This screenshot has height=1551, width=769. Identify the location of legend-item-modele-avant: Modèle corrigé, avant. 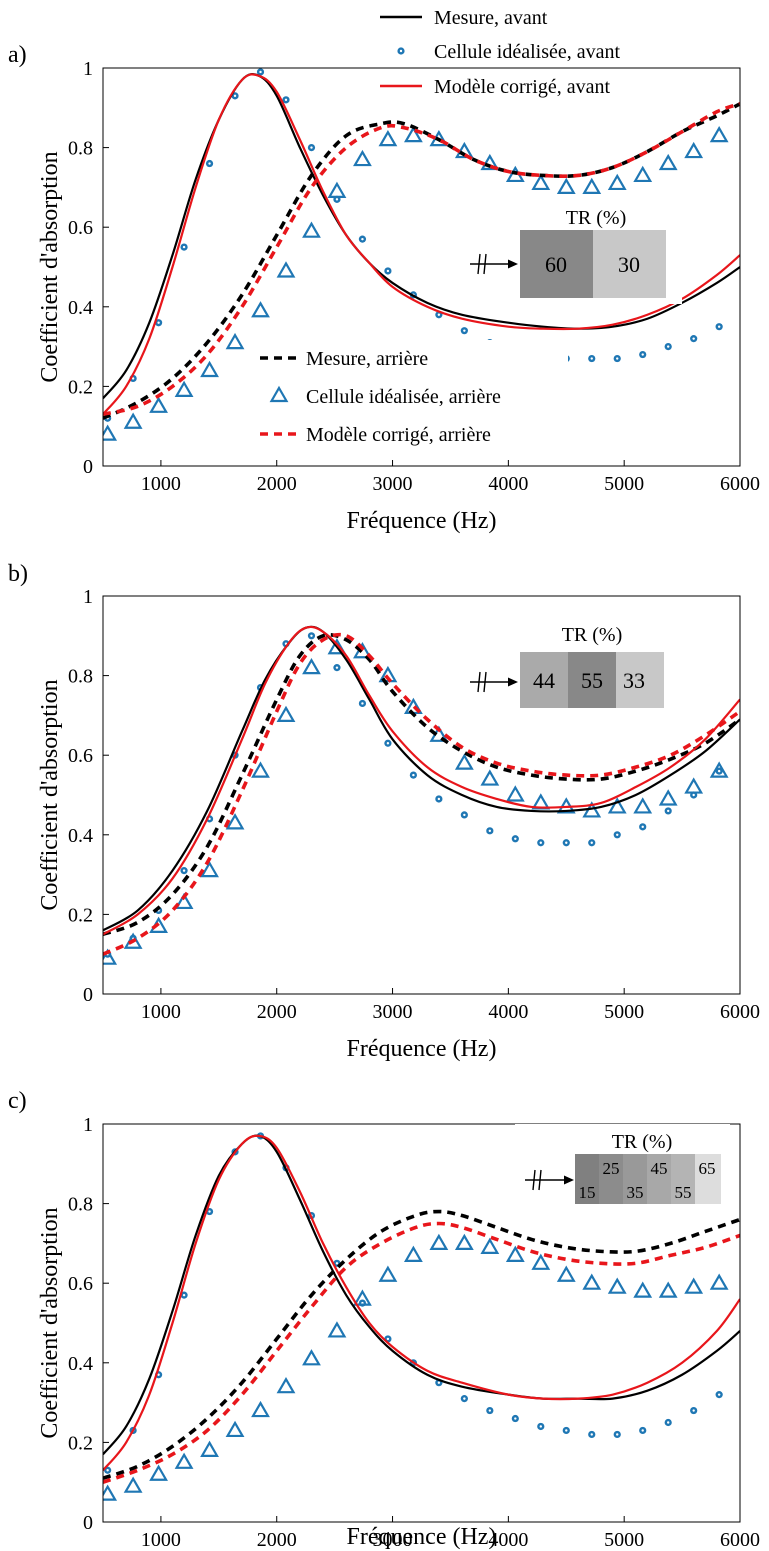
(495, 87).